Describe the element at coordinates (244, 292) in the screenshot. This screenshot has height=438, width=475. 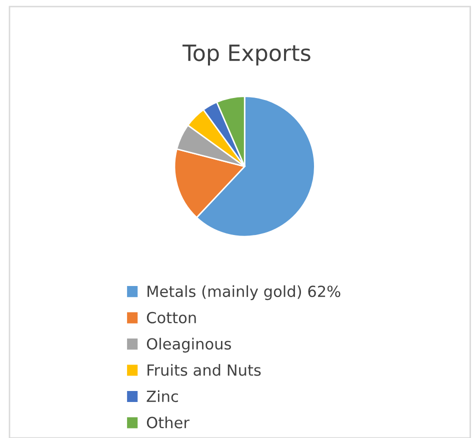
I see `legend-label: Metals (mainly gold) 62%` at that location.